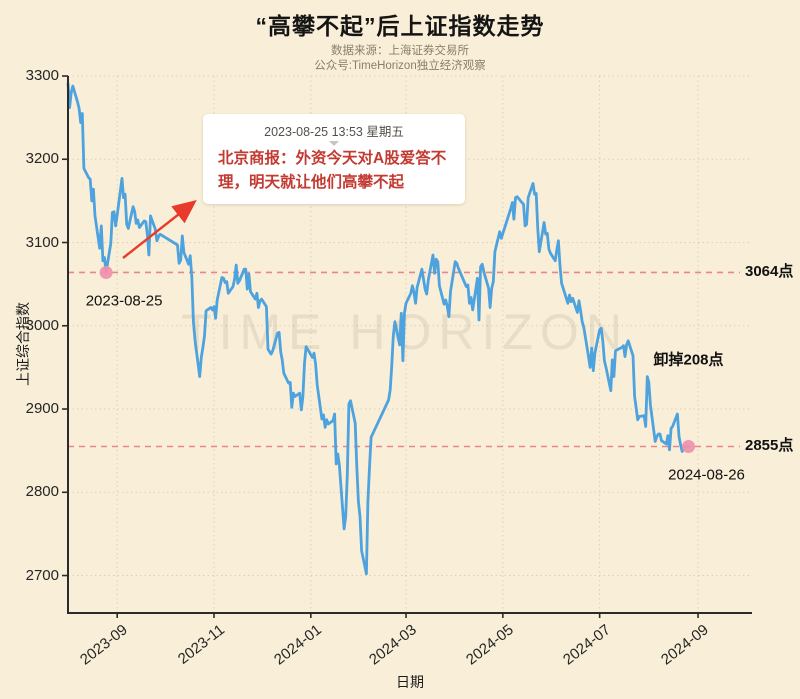 This screenshot has width=800, height=699. I want to click on caret-down-icon, so click(334, 143).